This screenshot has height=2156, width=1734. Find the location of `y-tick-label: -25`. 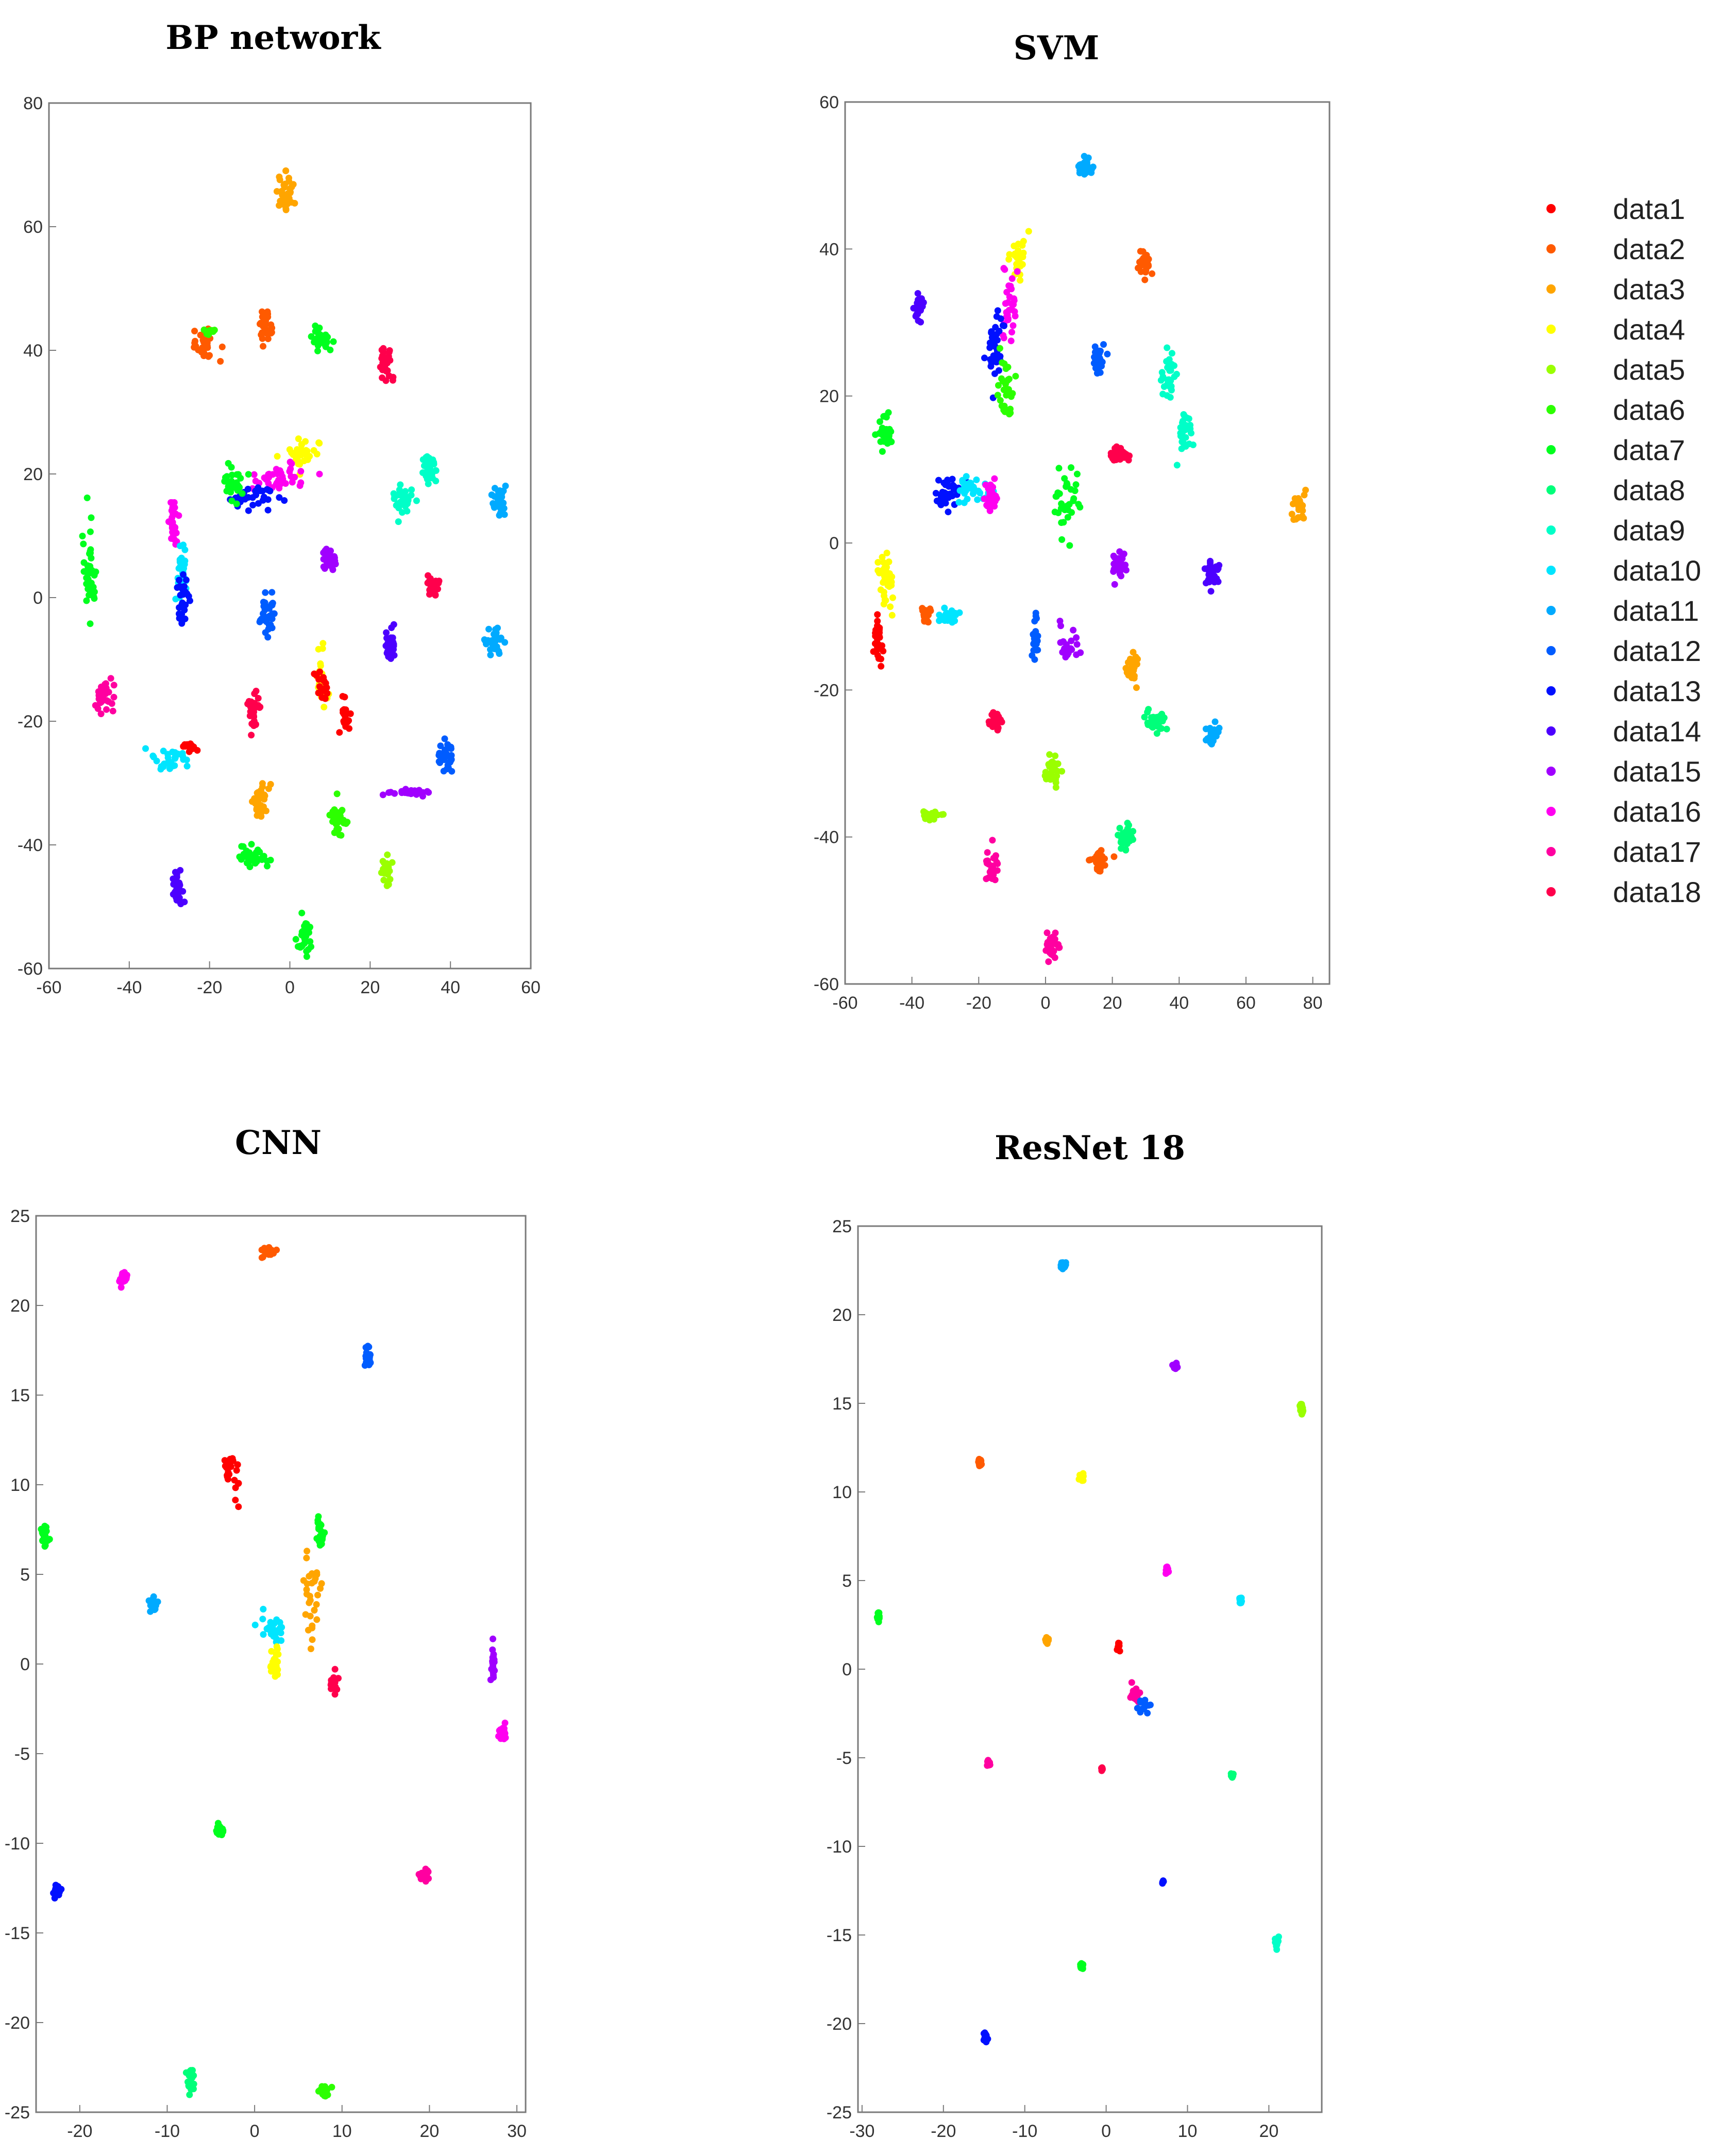

y-tick-label: -25 is located at coordinates (839, 2113).